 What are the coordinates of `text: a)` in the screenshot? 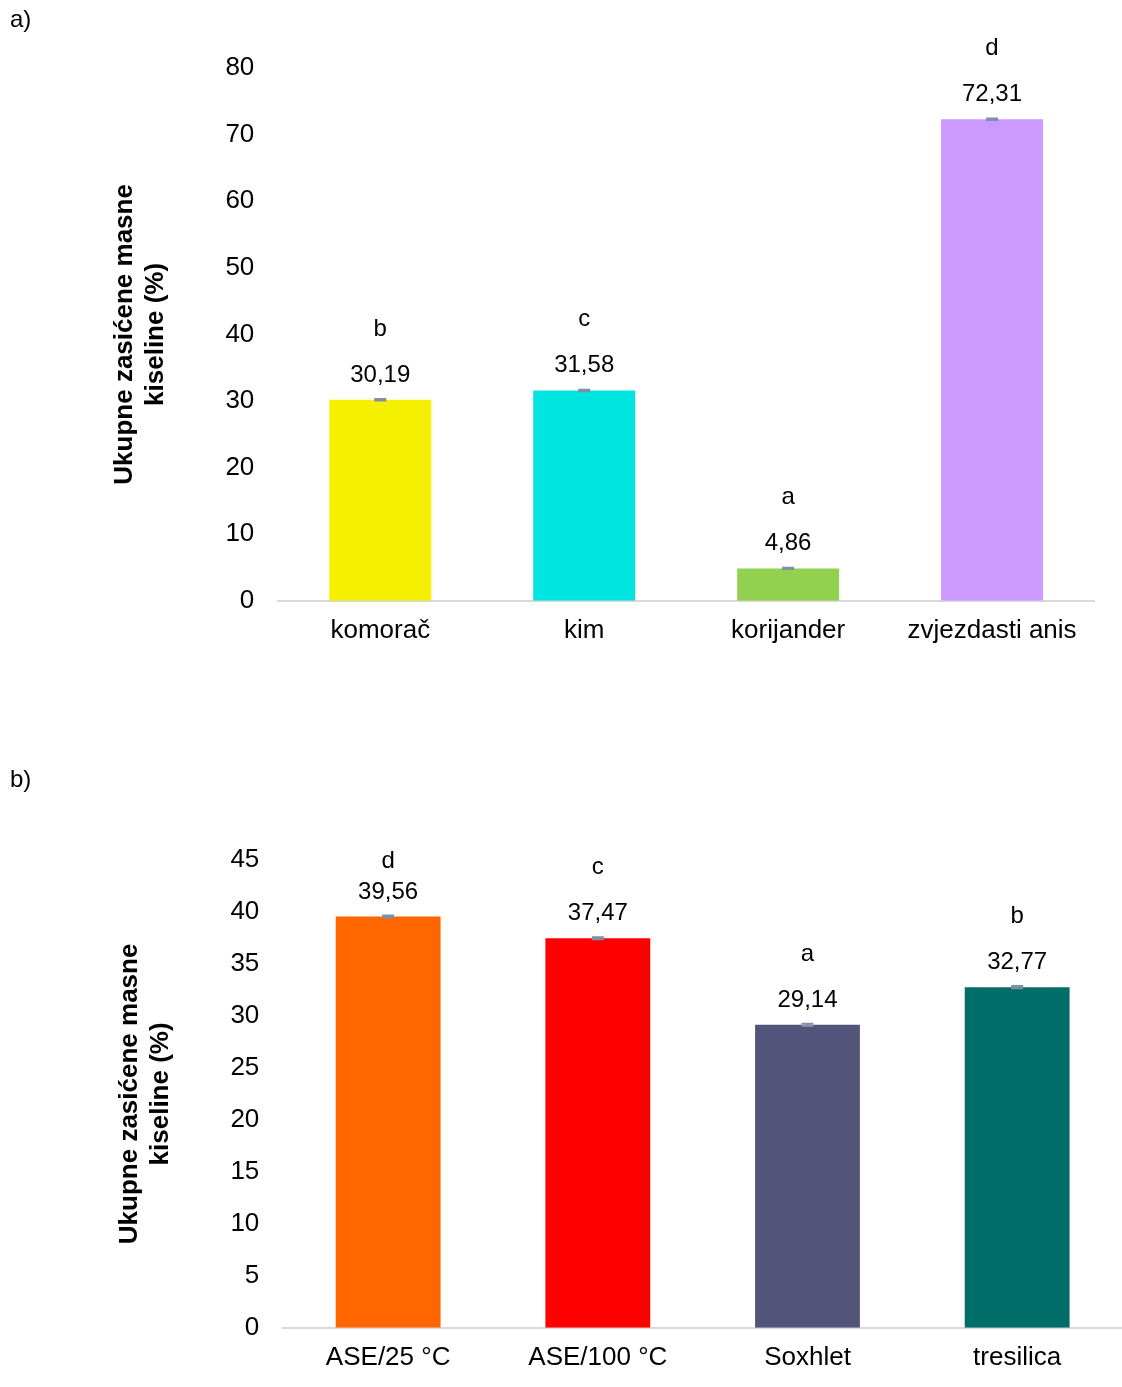 It's located at (21, 19).